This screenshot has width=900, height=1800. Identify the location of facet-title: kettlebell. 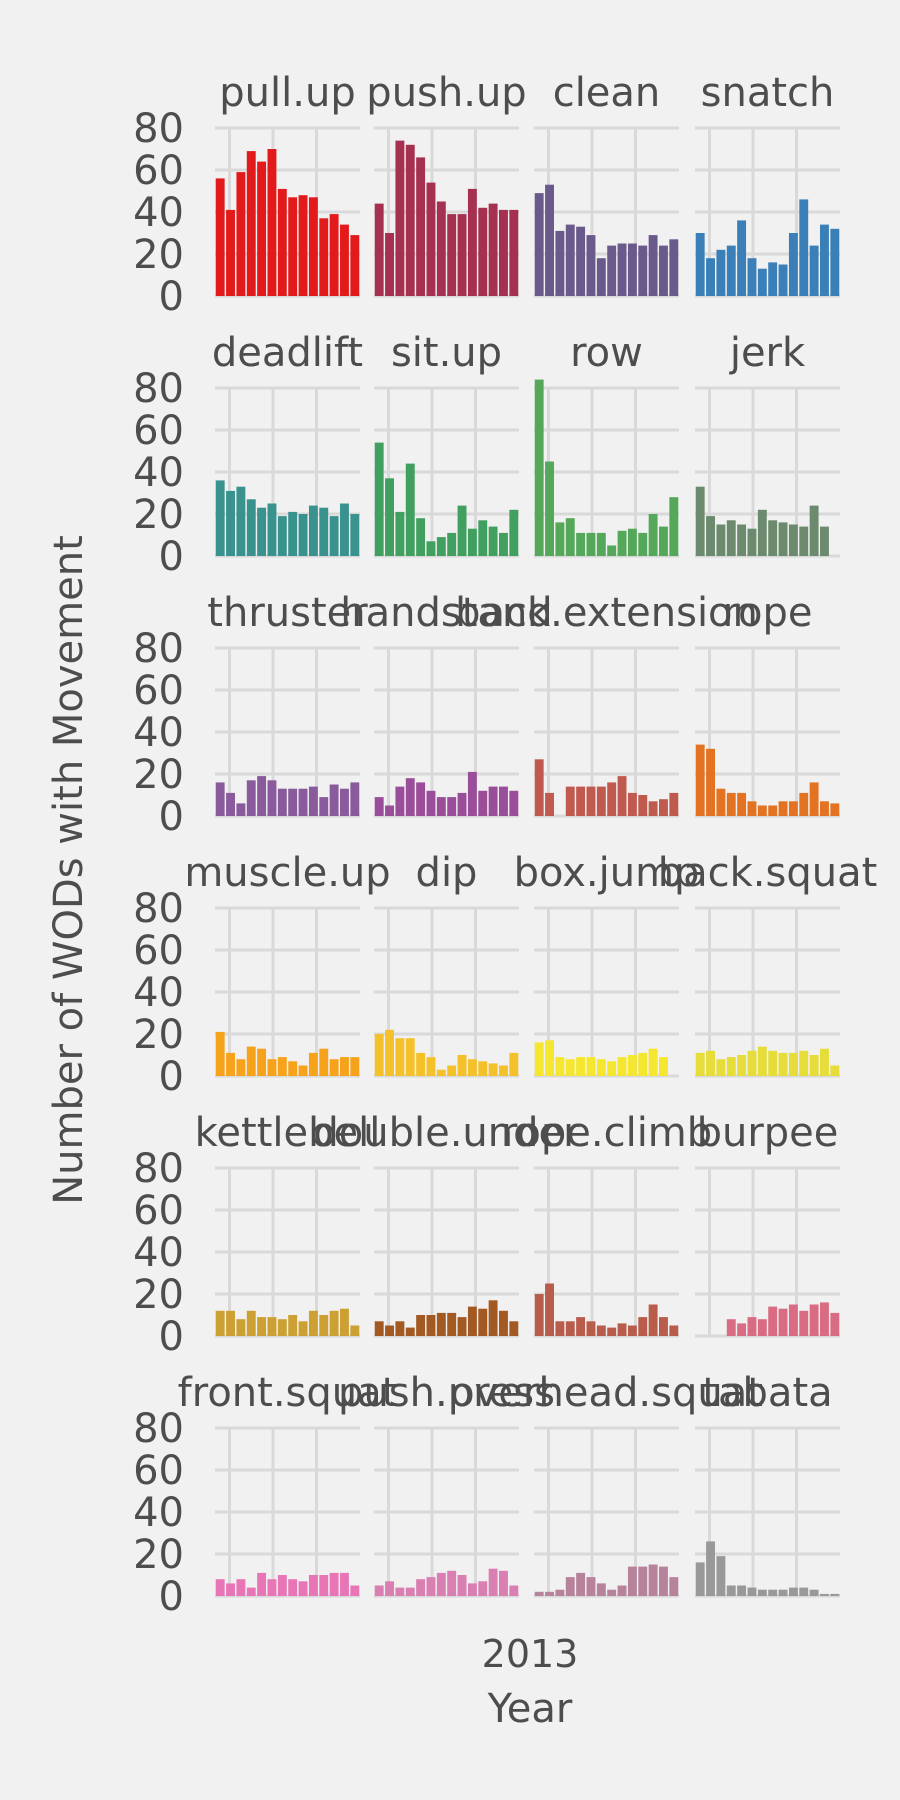
(288, 1133).